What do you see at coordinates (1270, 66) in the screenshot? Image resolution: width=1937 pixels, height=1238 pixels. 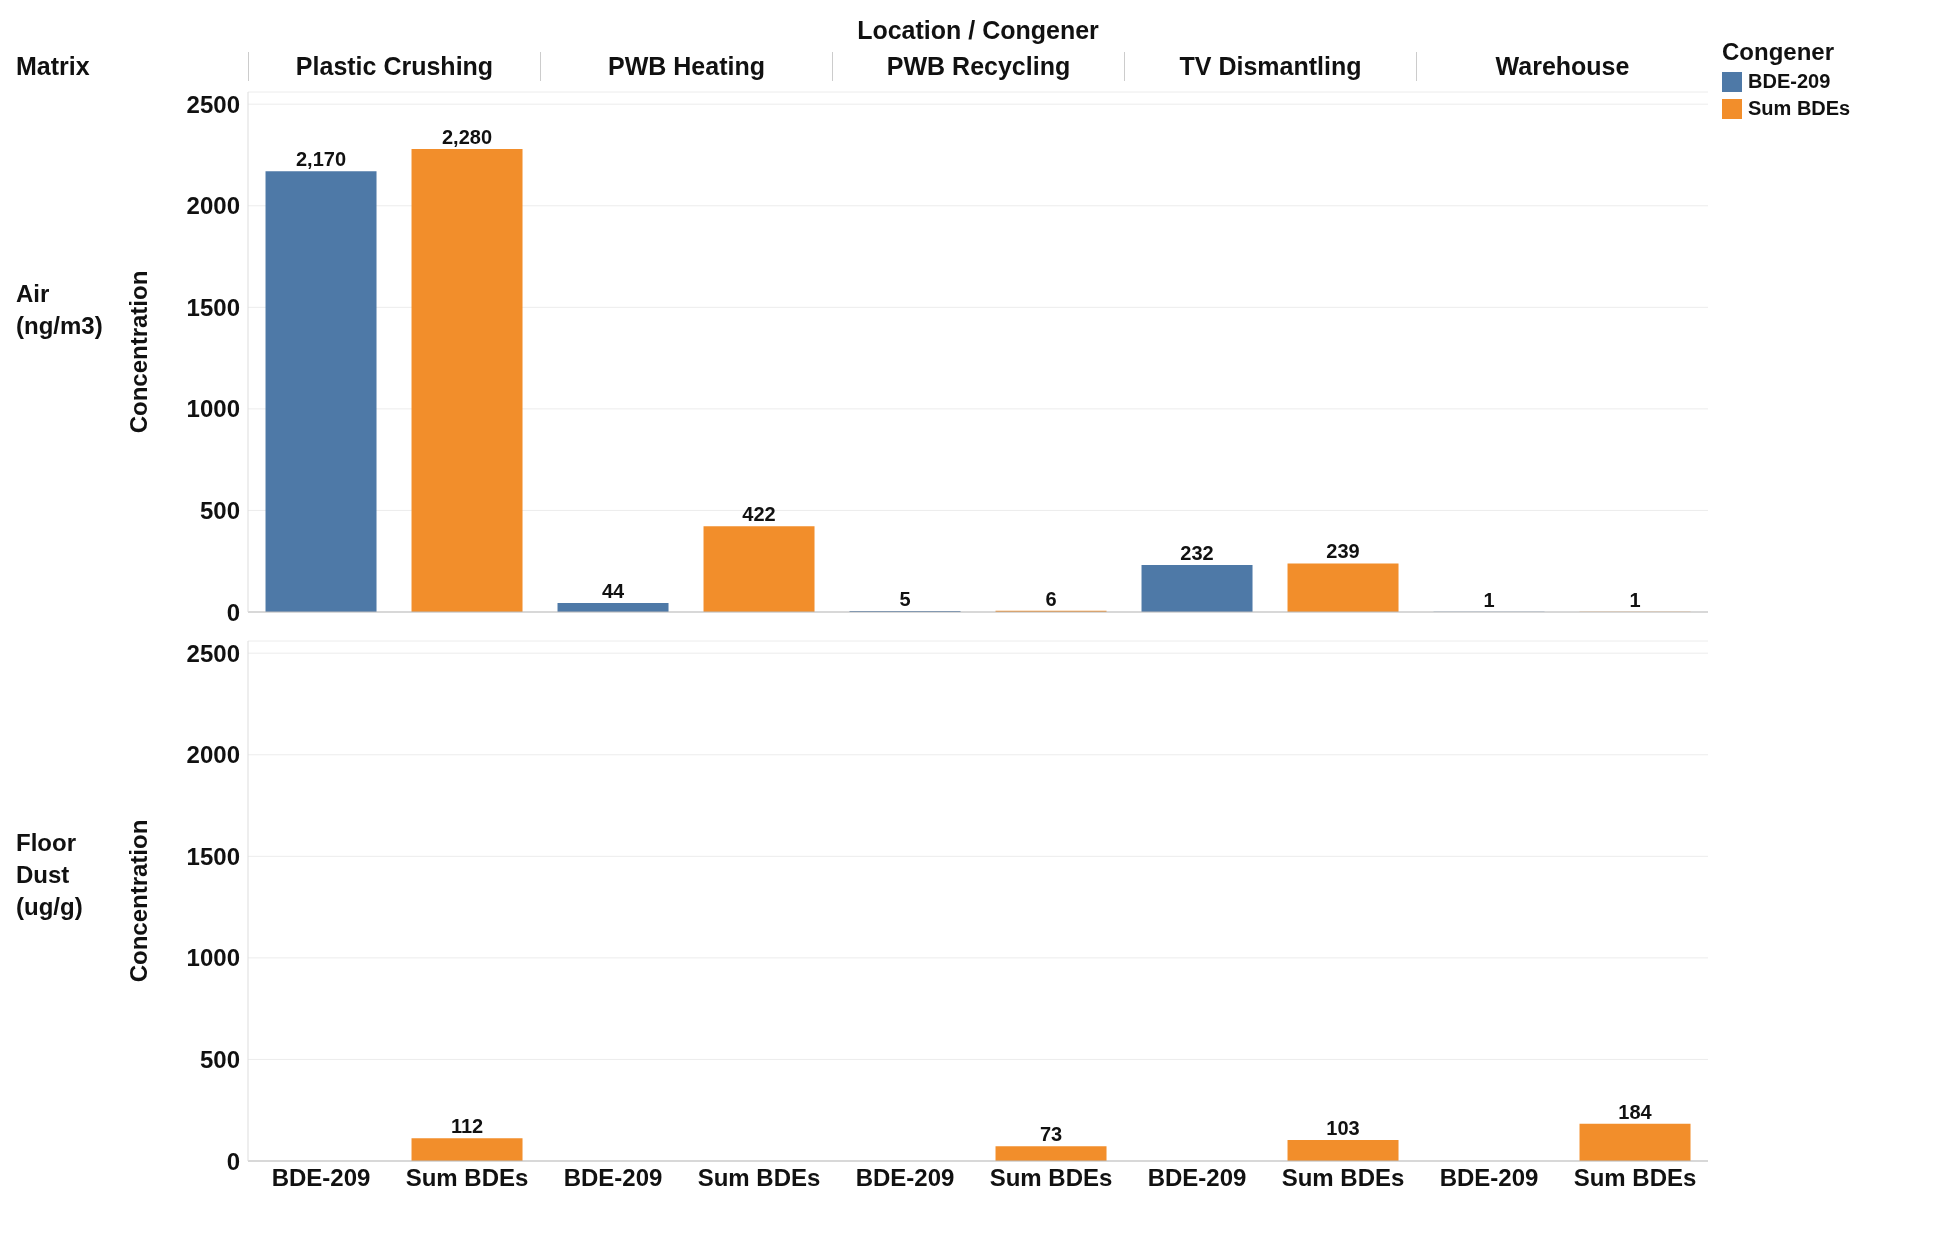 I see `text: TV Dismantling` at bounding box center [1270, 66].